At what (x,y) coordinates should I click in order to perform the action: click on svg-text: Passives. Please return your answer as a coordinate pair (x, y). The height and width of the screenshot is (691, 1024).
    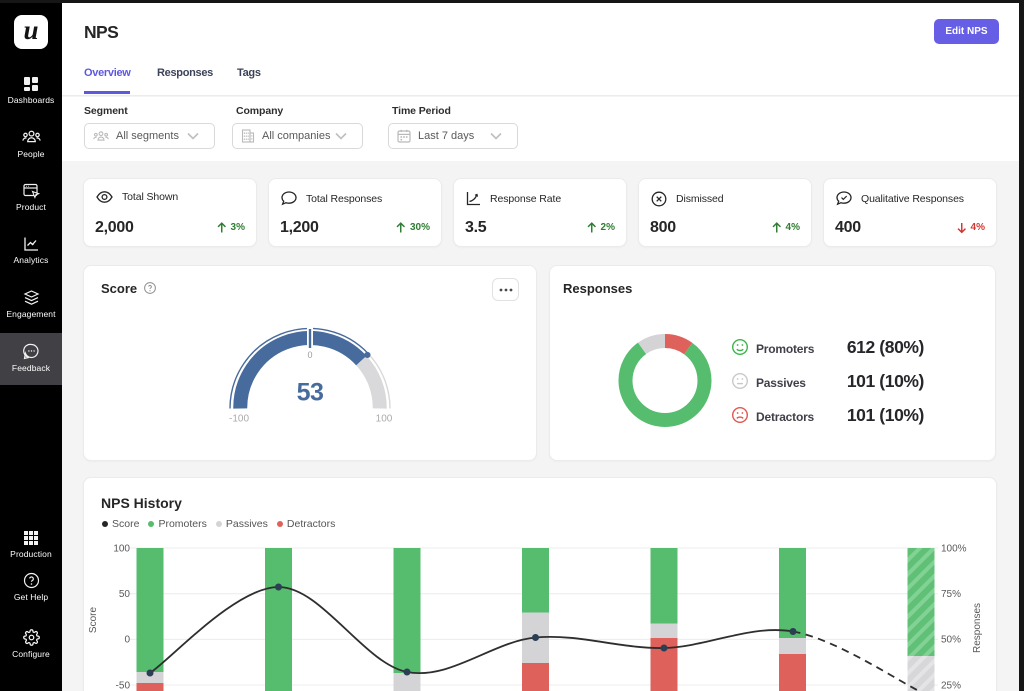
    Looking at the image, I should click on (781, 383).